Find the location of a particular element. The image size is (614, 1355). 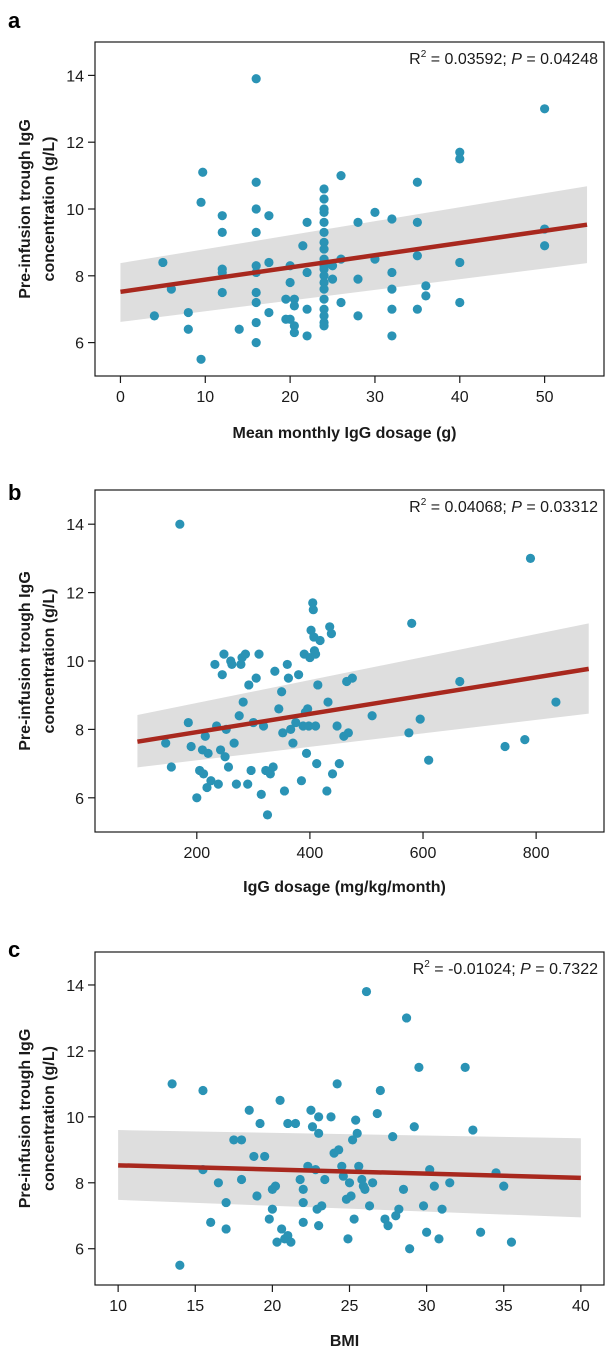

panel-letter: a is located at coordinates (14, 20).